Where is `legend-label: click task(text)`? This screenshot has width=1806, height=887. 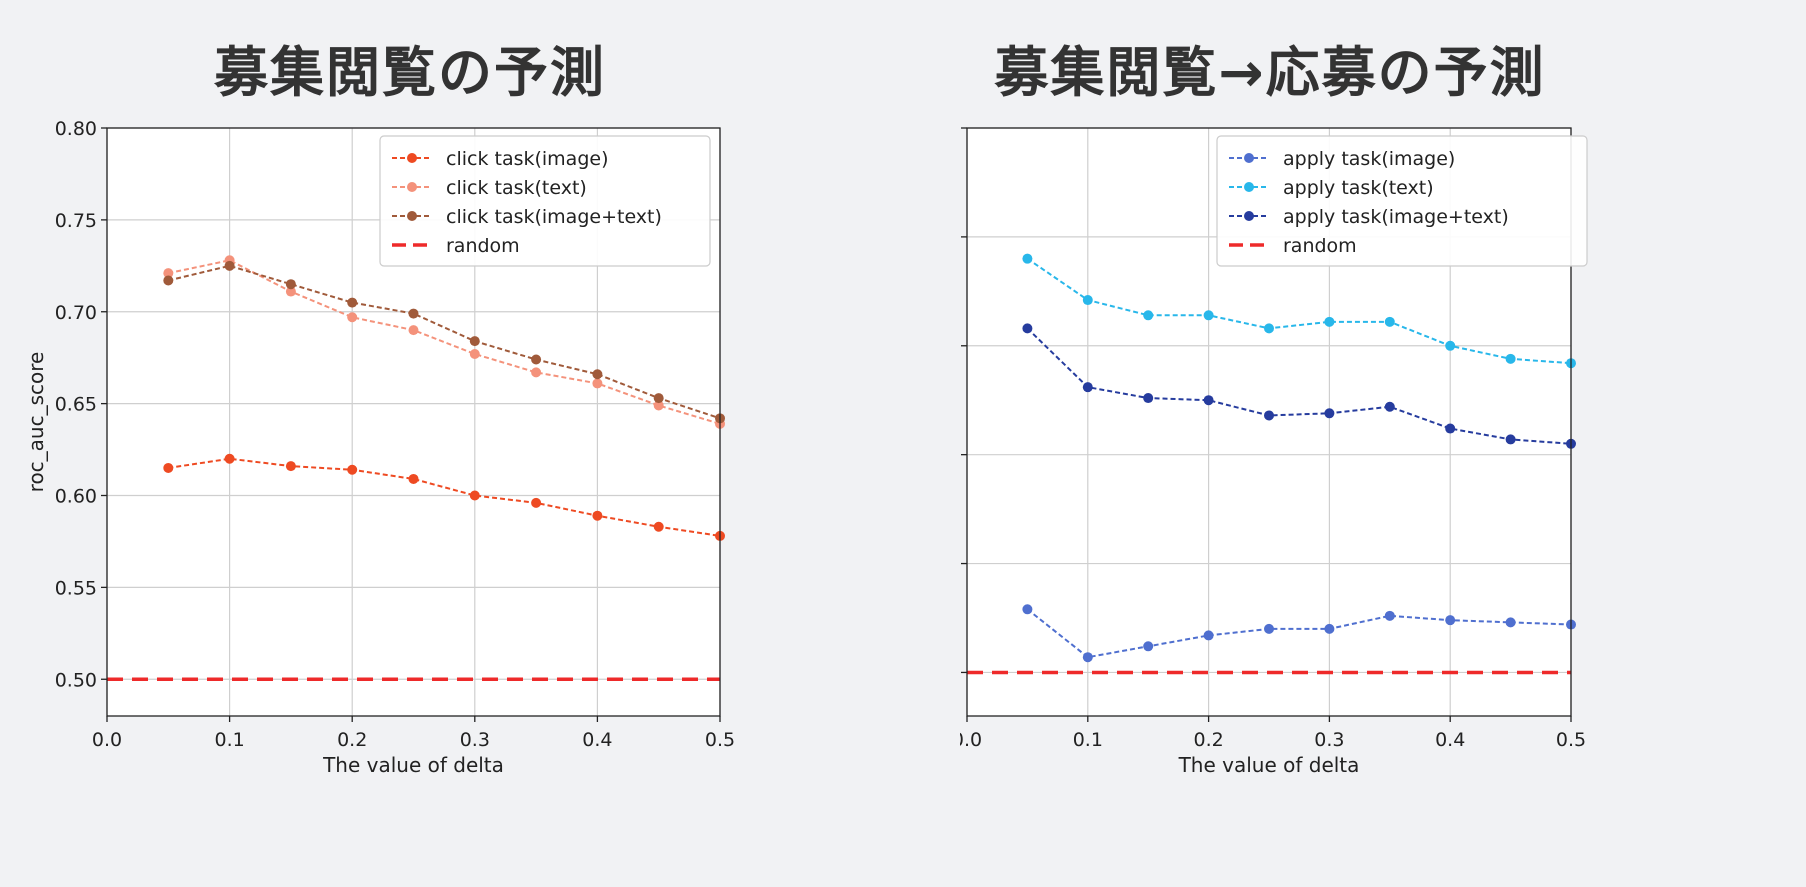
legend-label: click task(text) is located at coordinates (516, 188).